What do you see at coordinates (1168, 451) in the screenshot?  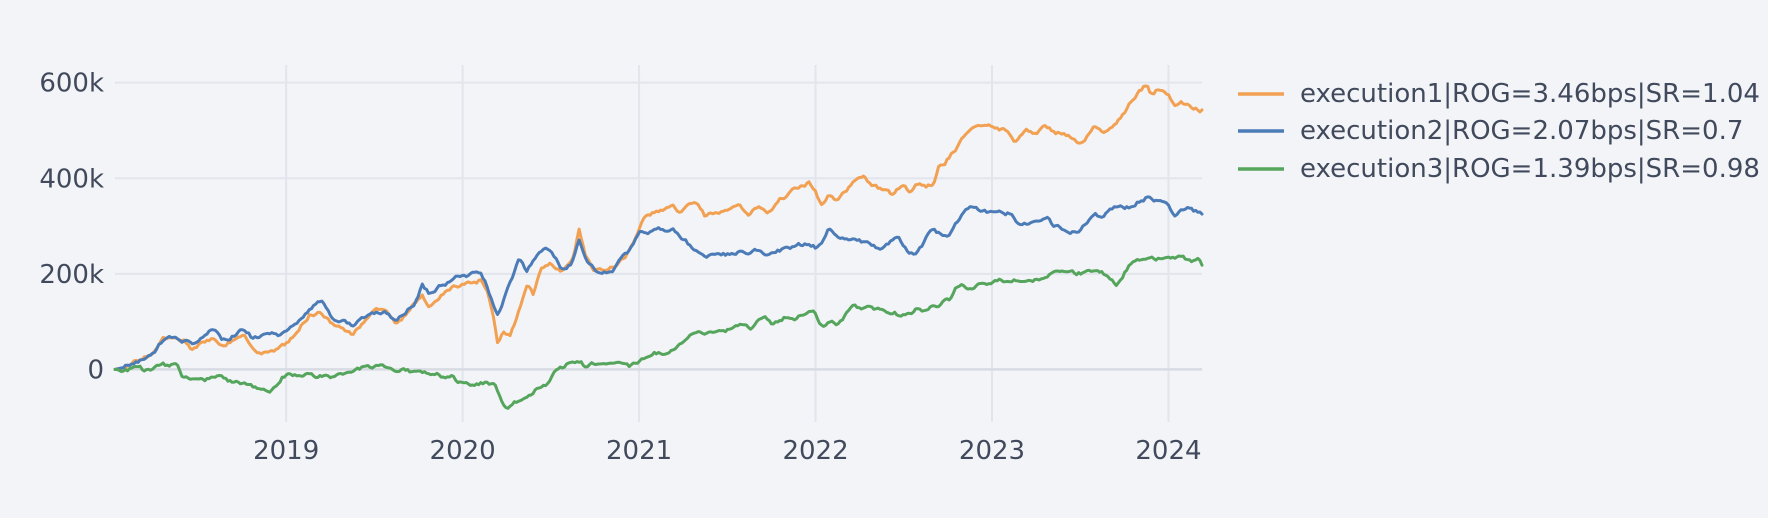 I see `x-tick-label-2024: 2024` at bounding box center [1168, 451].